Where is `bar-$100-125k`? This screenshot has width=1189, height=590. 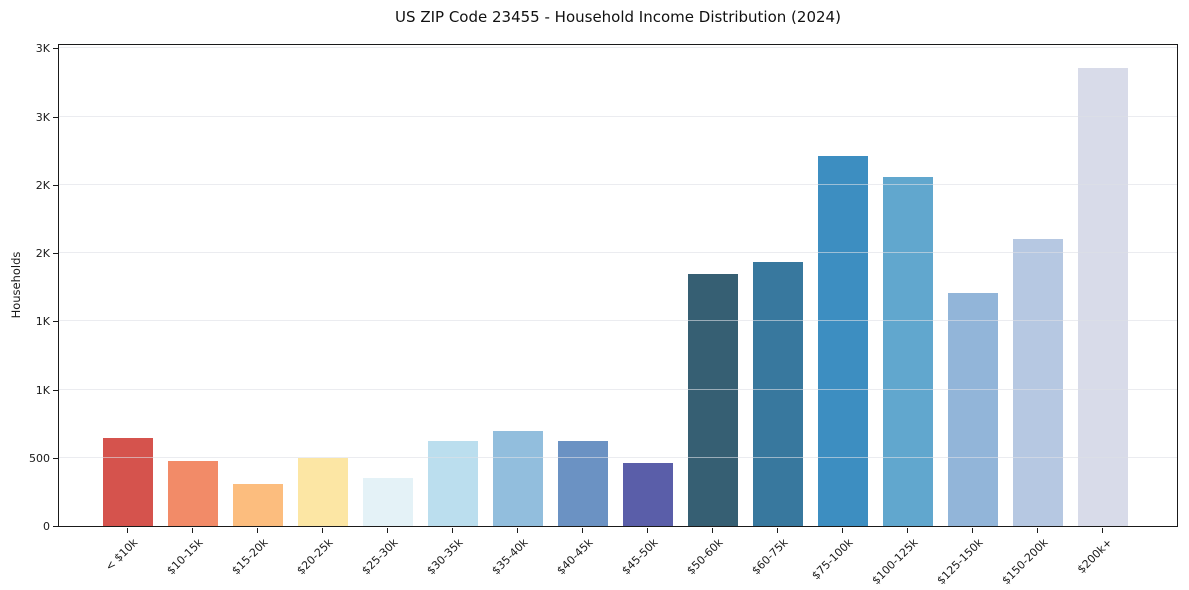 bar-$100-125k is located at coordinates (908, 351).